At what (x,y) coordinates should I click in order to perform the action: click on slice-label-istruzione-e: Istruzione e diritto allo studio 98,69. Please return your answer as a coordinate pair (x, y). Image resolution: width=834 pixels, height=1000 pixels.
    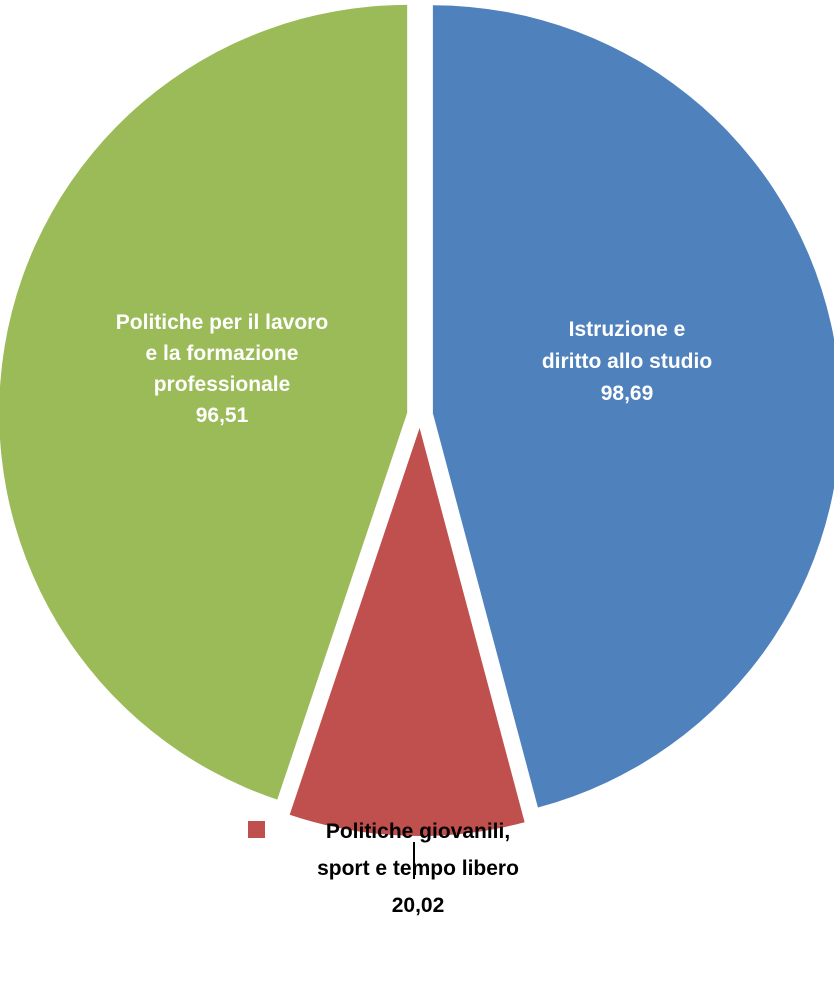
    Looking at the image, I should click on (627, 361).